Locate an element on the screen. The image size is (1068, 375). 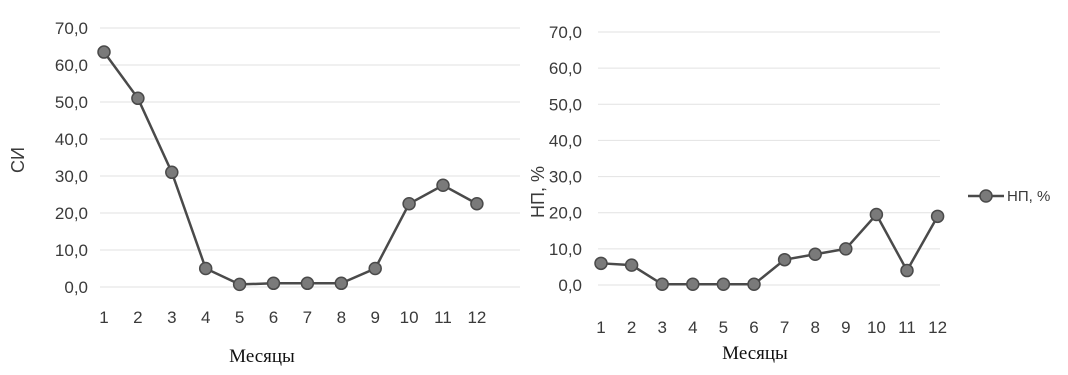
legend: НП, % is located at coordinates (1009, 196).